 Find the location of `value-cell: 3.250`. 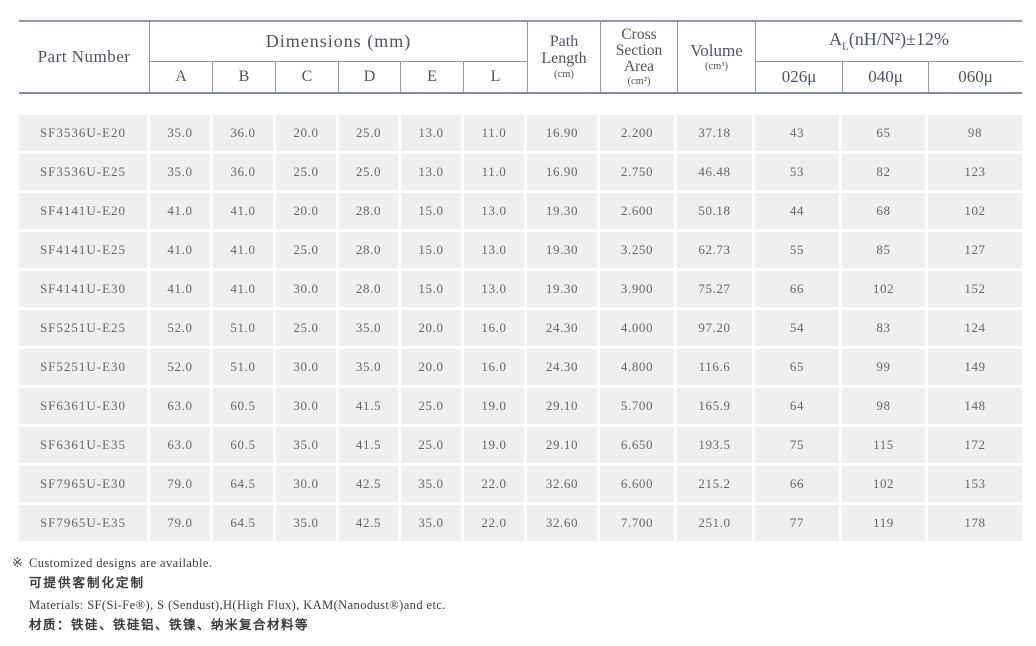

value-cell: 3.250 is located at coordinates (638, 250).